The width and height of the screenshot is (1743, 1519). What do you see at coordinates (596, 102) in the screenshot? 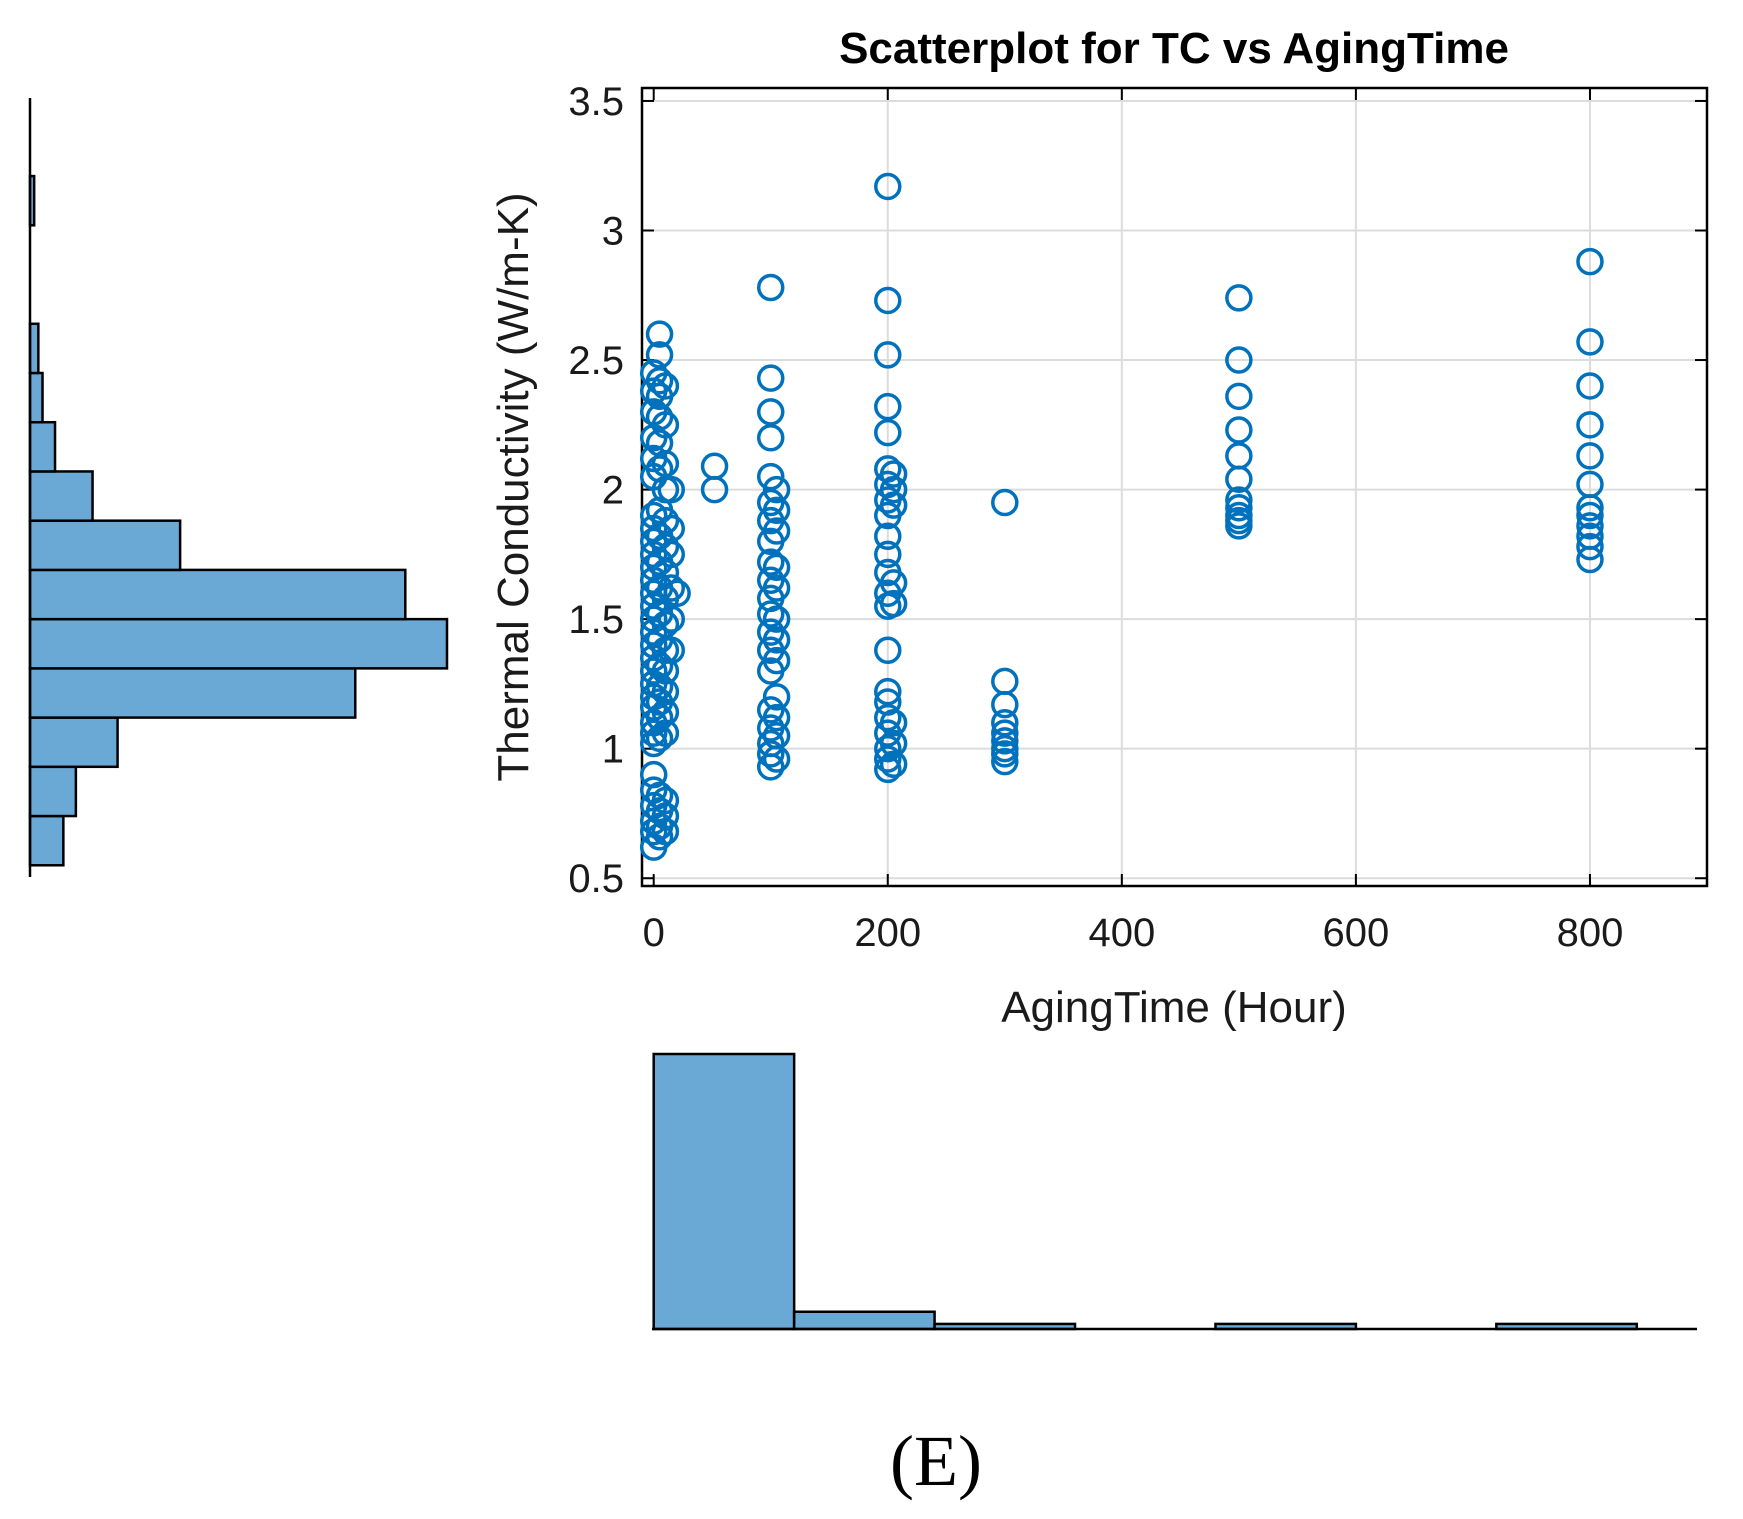
I see `y-tick-label: 3.5` at bounding box center [596, 102].